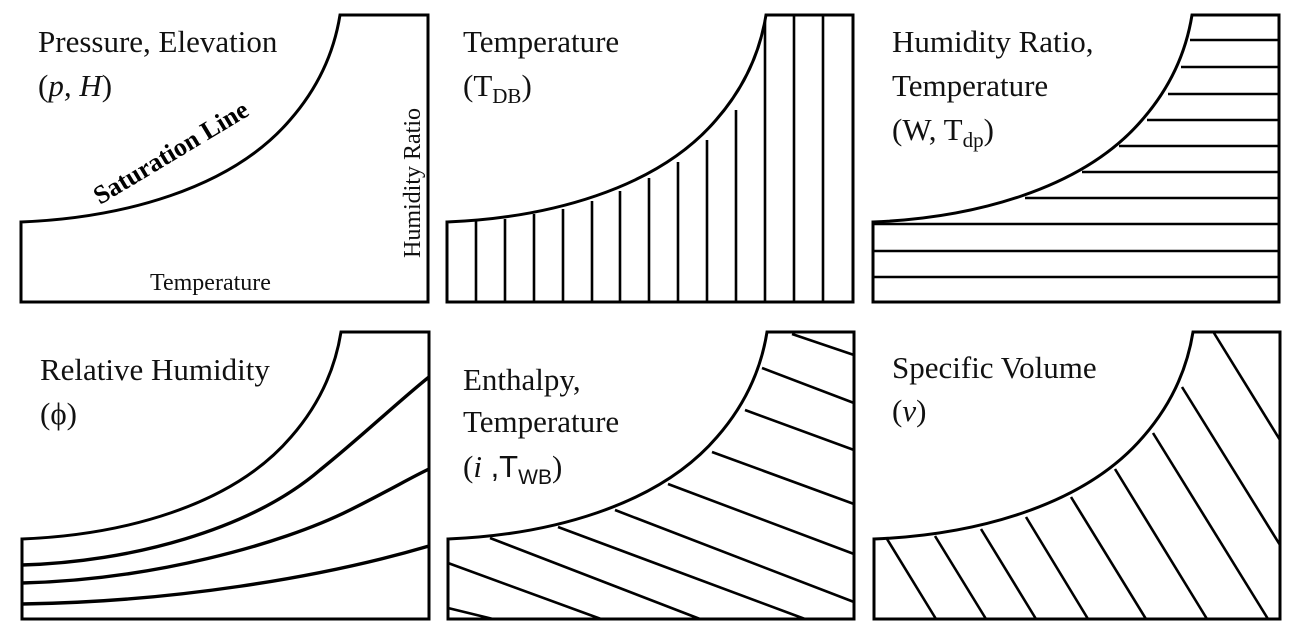 This screenshot has height=627, width=1308. I want to click on panel-title: Temperature, so click(541, 41).